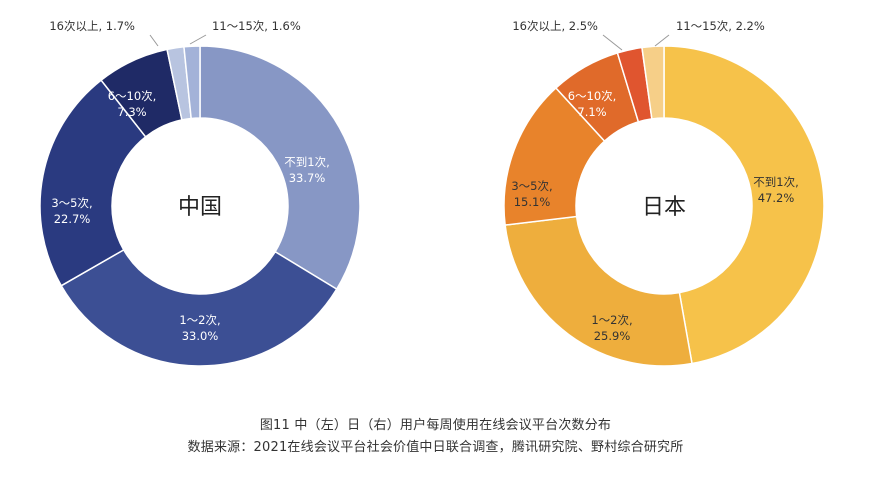 The height and width of the screenshot is (485, 871). What do you see at coordinates (92, 26) in the screenshot?
I see `data-label-china-4: 16次以上, 1.7%` at bounding box center [92, 26].